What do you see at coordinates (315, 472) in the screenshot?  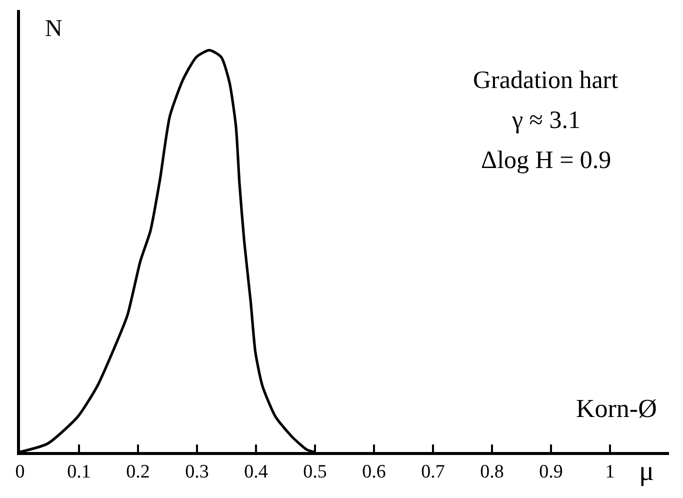 I see `x-tick-label: 0.5` at bounding box center [315, 472].